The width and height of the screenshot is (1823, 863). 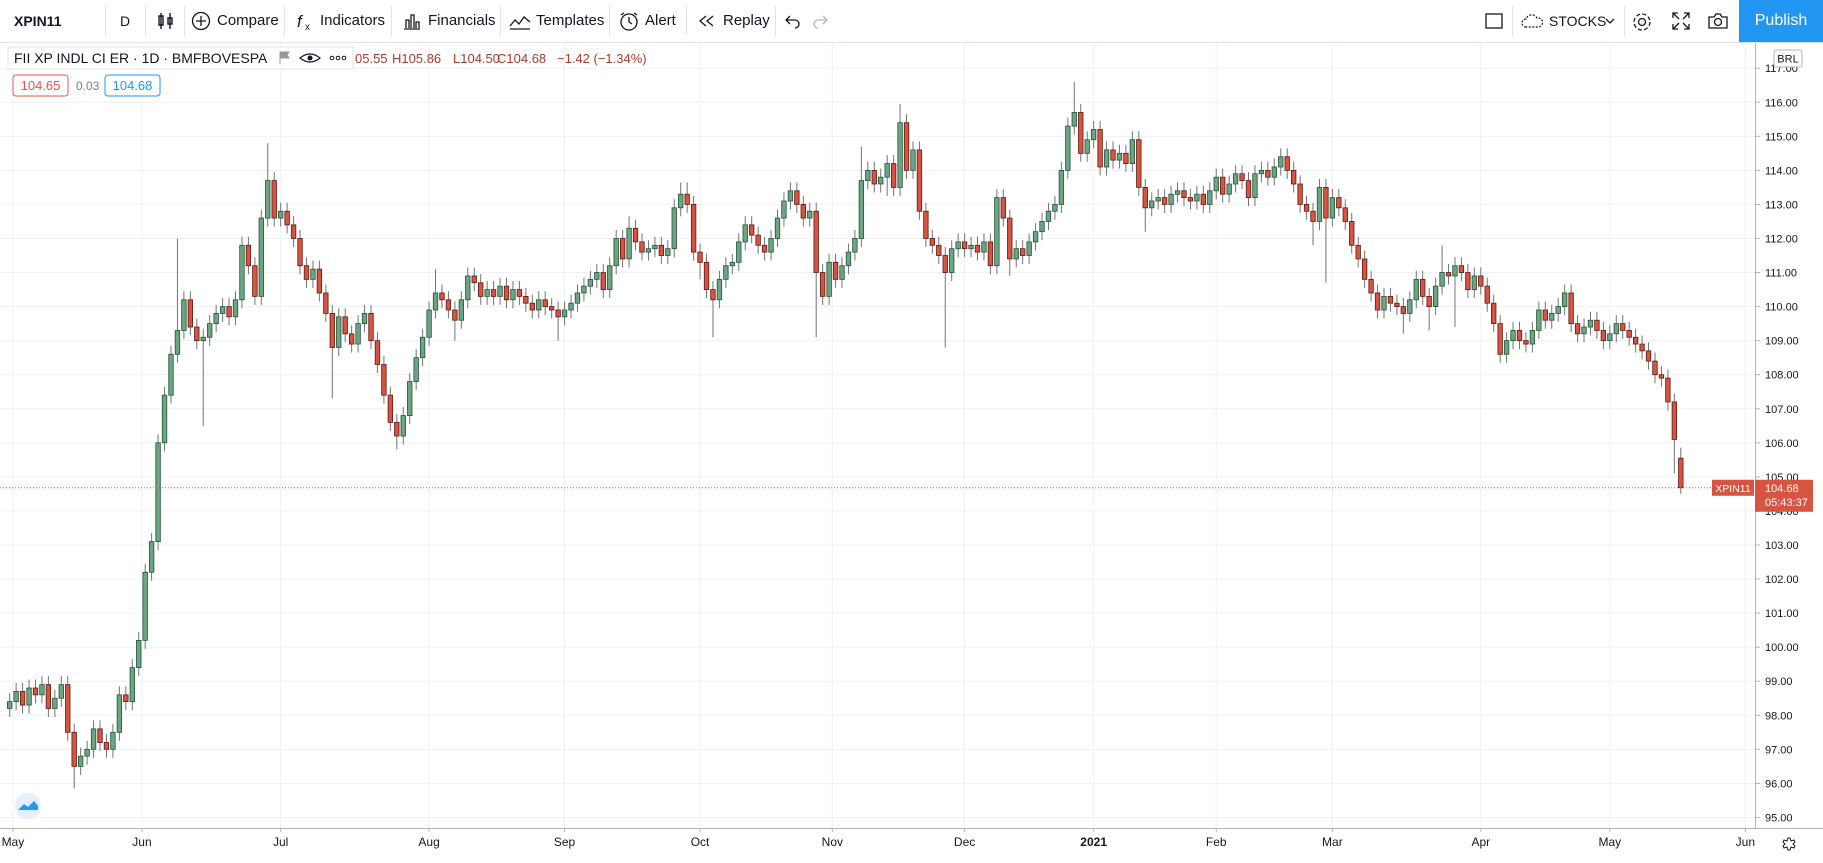 I want to click on ask-box, so click(x=132, y=85).